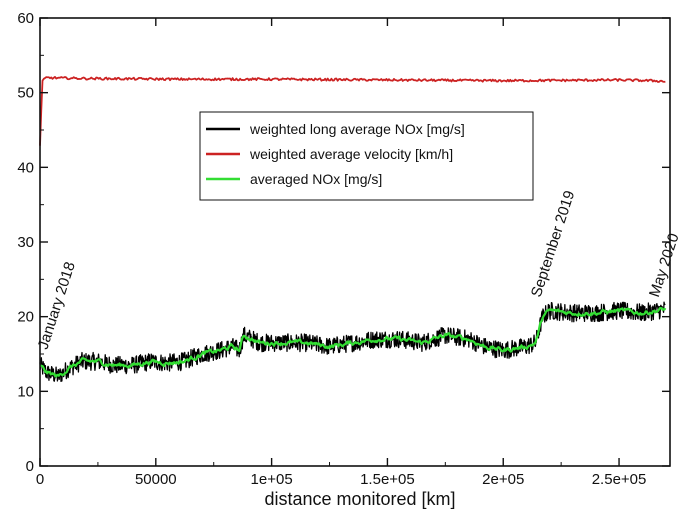 The width and height of the screenshot is (682, 515). Describe the element at coordinates (664, 265) in the screenshot. I see `annotation-label: May 2020` at that location.